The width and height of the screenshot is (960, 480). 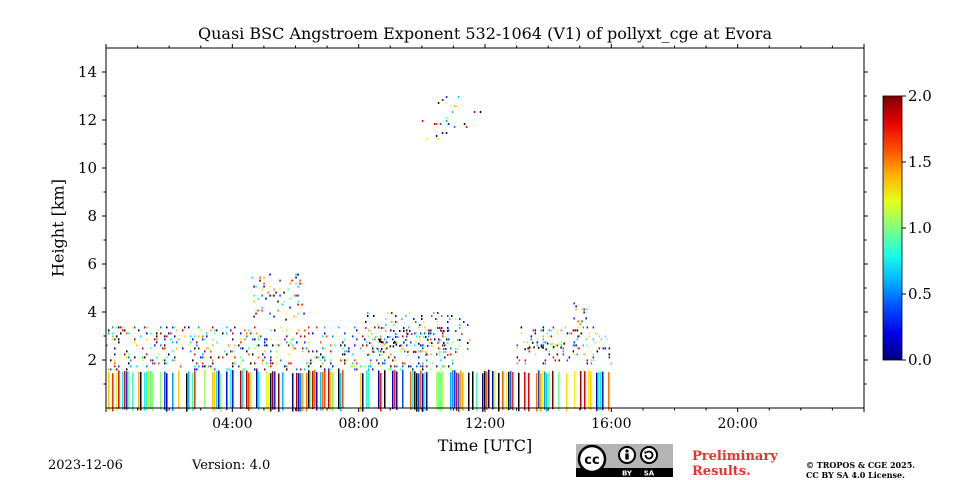 What do you see at coordinates (907, 228) in the screenshot?
I see `colorbar: 0.0 0.5 1.0 1.5 2.0` at bounding box center [907, 228].